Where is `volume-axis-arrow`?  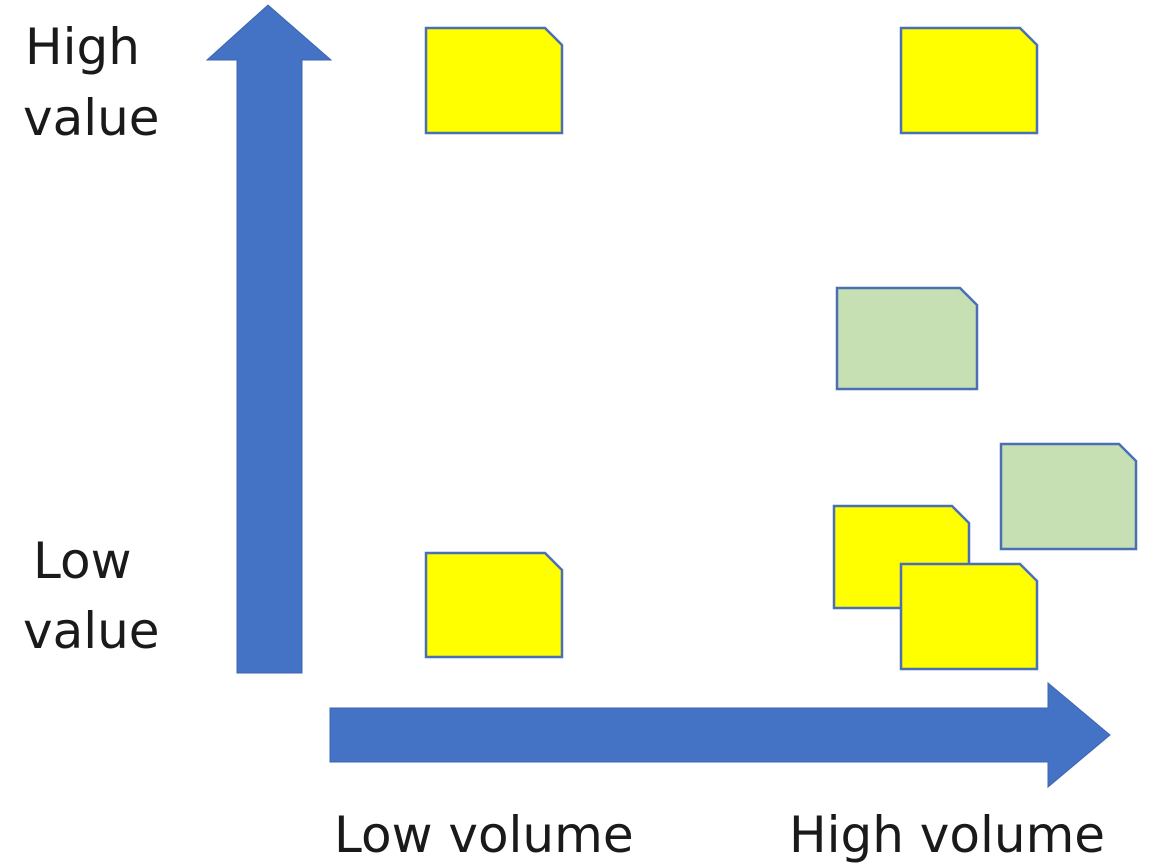
volume-axis-arrow is located at coordinates (720, 735).